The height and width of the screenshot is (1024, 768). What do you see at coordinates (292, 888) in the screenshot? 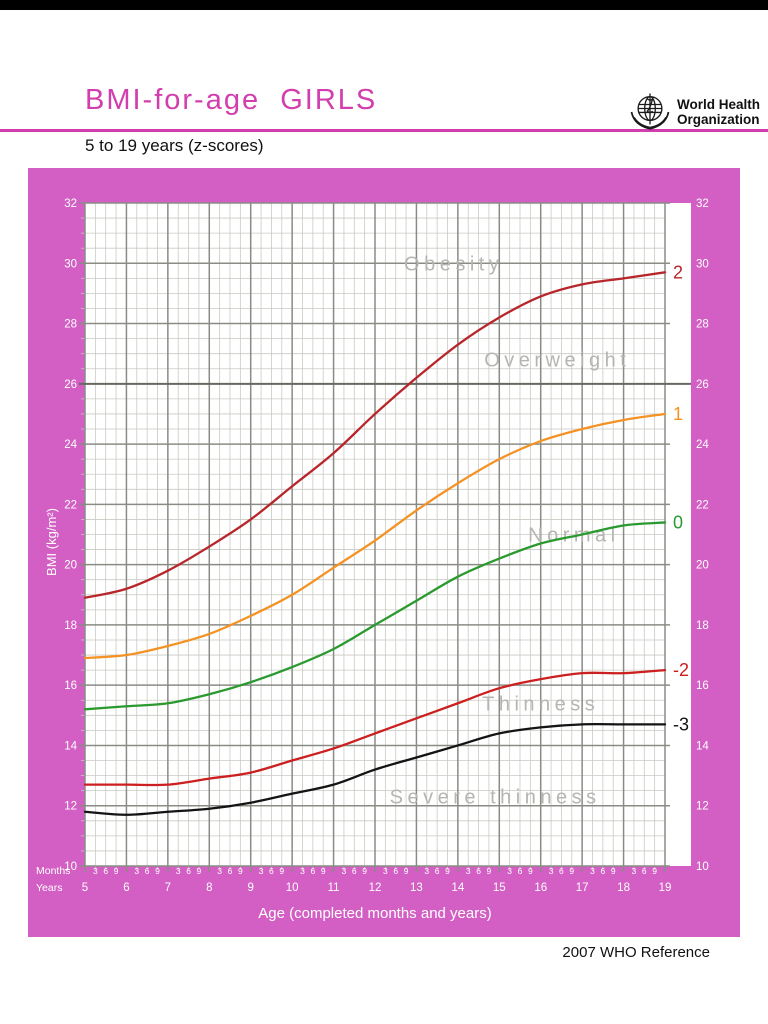
I see `year-tick-label: 10` at bounding box center [292, 888].